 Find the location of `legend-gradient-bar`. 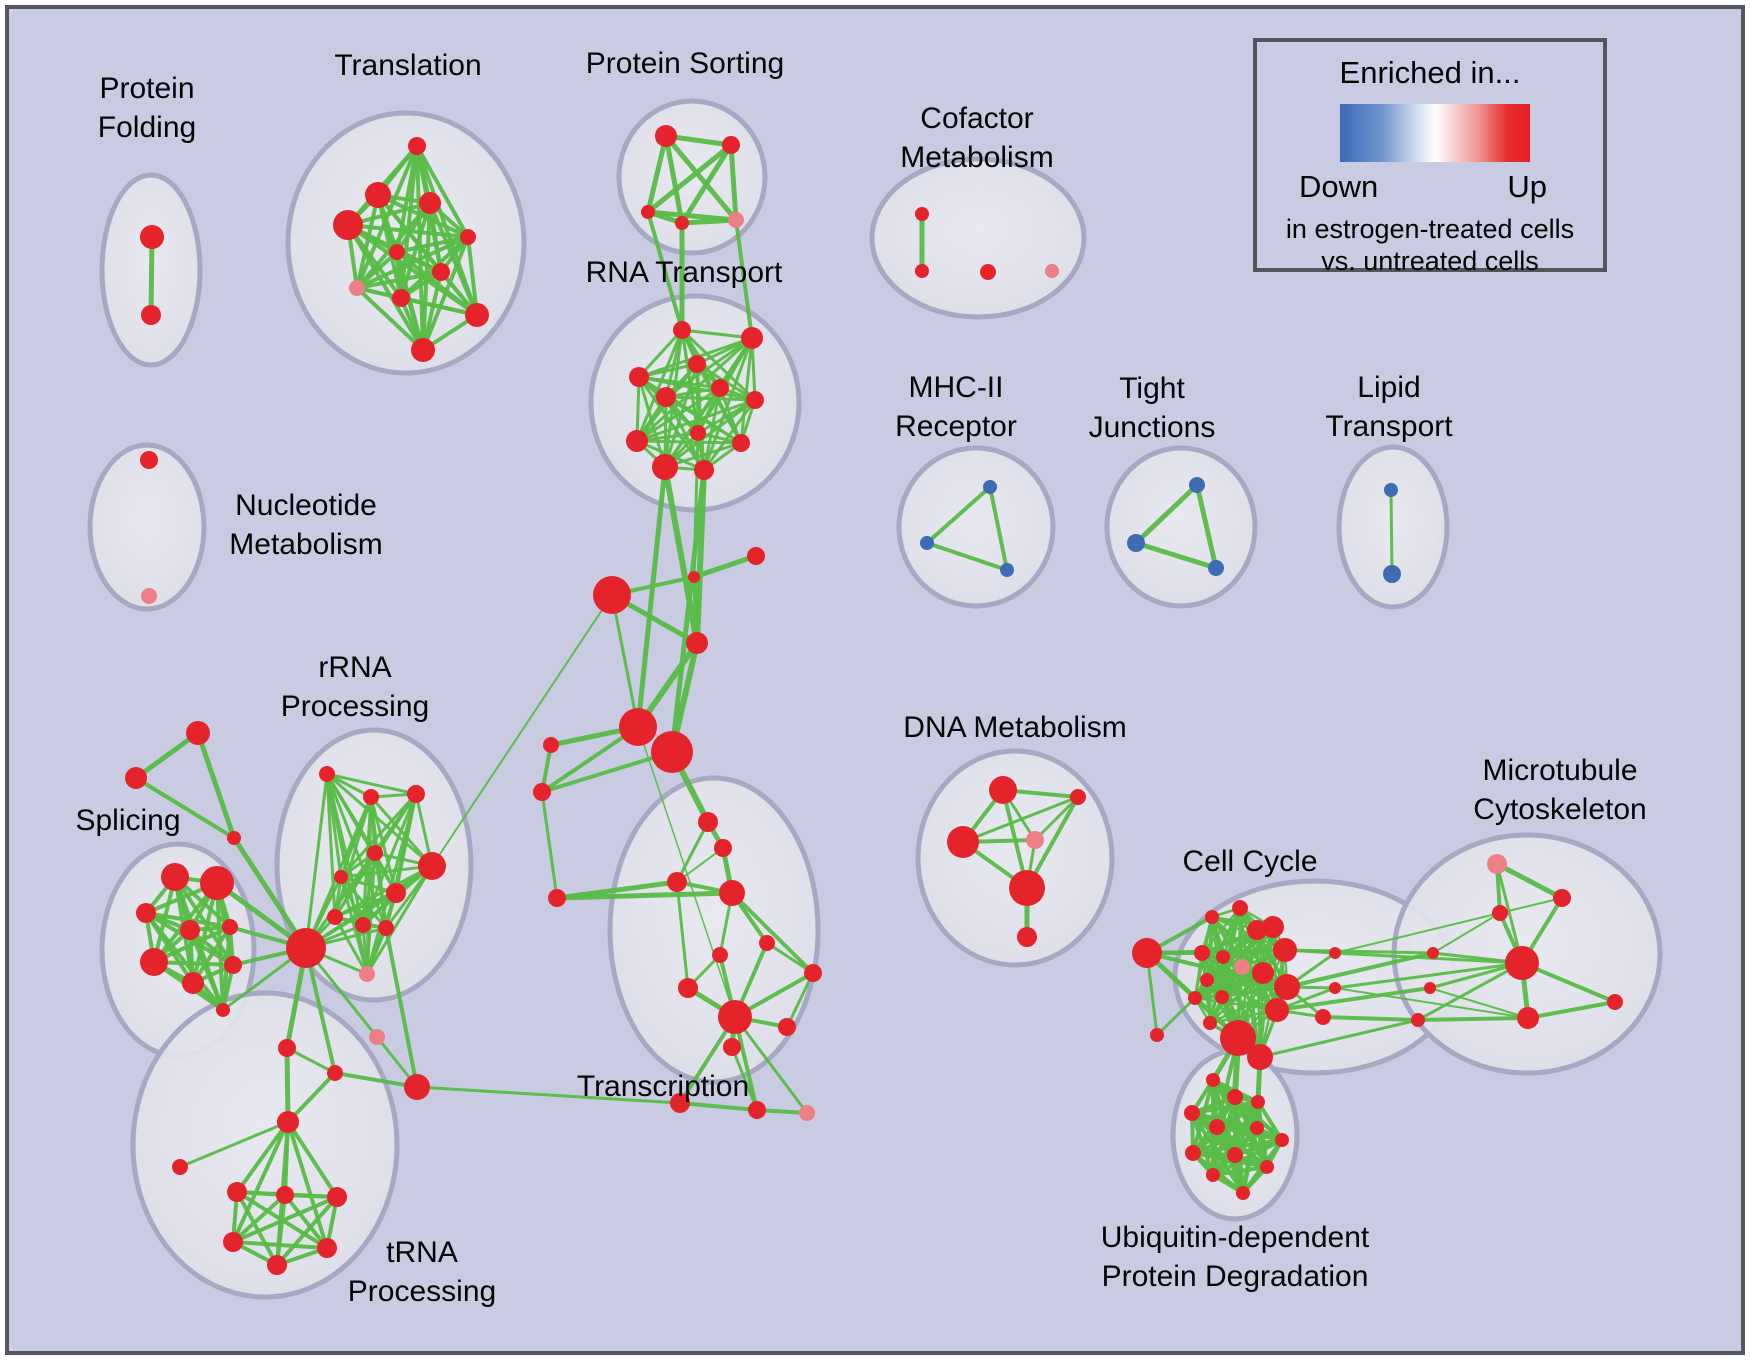

legend-gradient-bar is located at coordinates (1435, 133).